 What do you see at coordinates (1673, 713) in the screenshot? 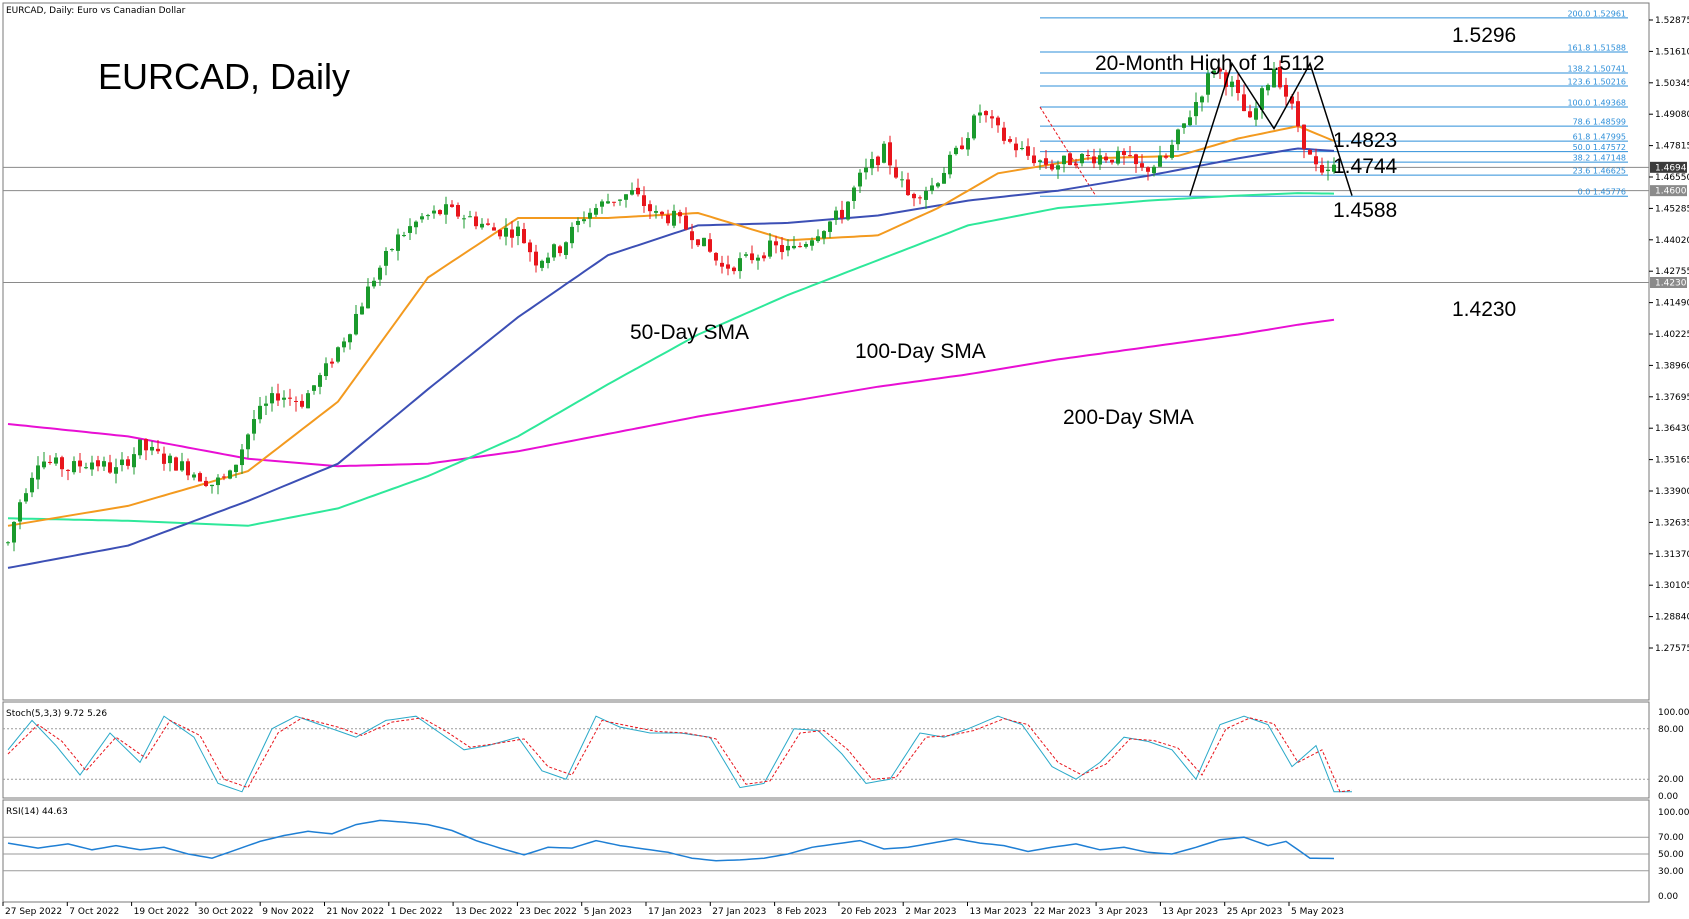
I see `stoch-tick-label: 100.00` at bounding box center [1673, 713].